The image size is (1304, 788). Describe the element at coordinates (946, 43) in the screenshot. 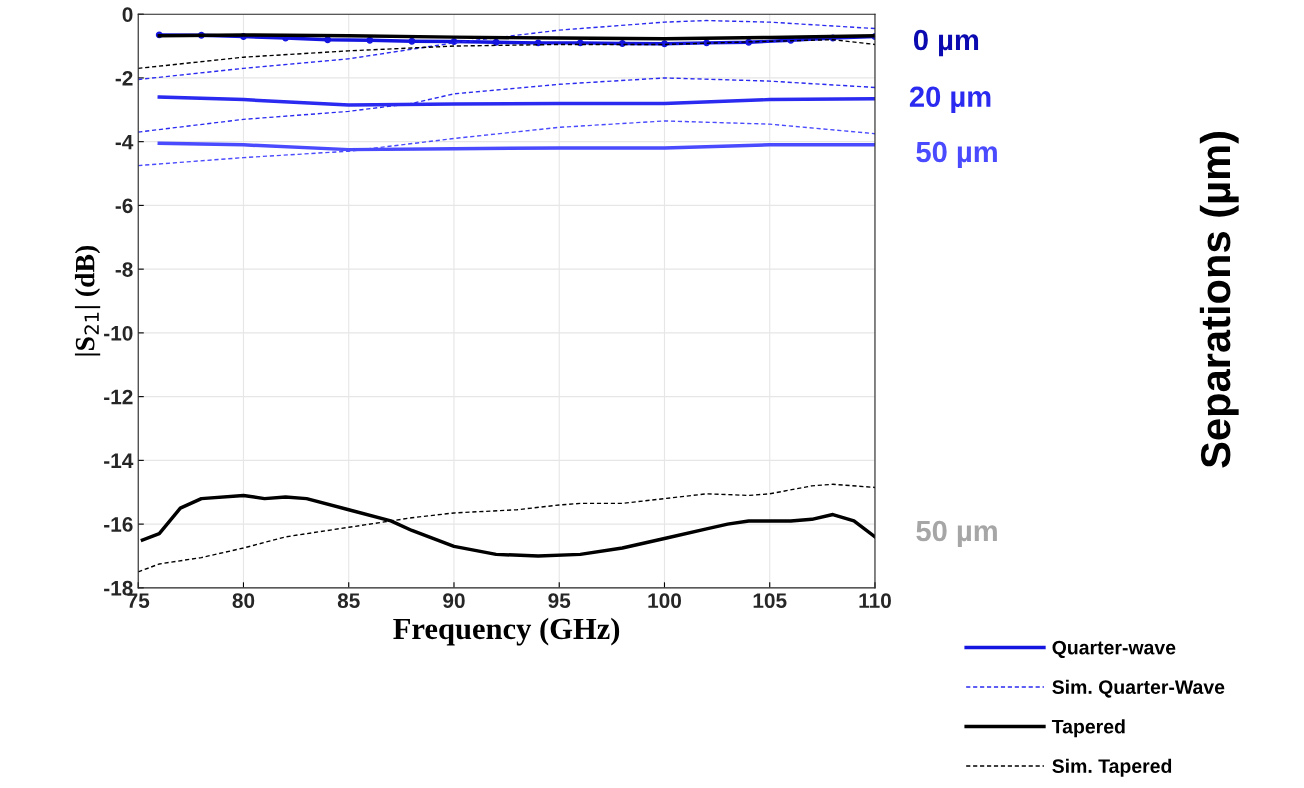

I see `text: 0 µm` at that location.